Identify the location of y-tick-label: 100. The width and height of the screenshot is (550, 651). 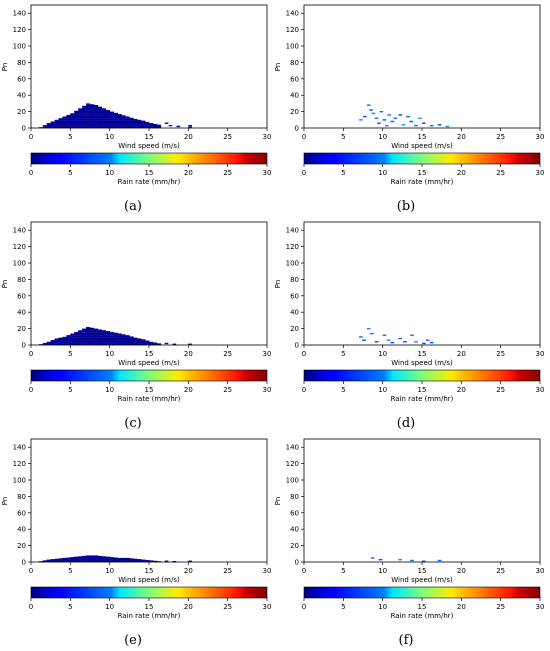
(19, 481).